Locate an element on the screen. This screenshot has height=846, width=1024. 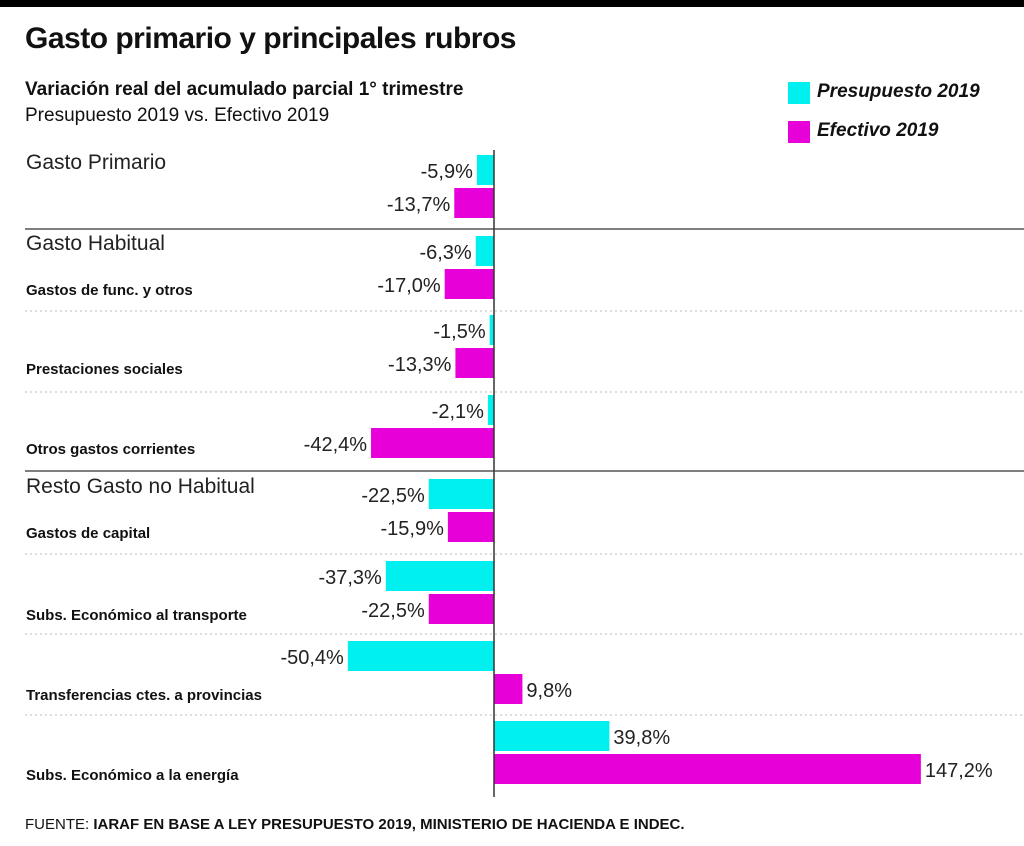
group-sub-label: Gastos de capital is located at coordinates (88, 533).